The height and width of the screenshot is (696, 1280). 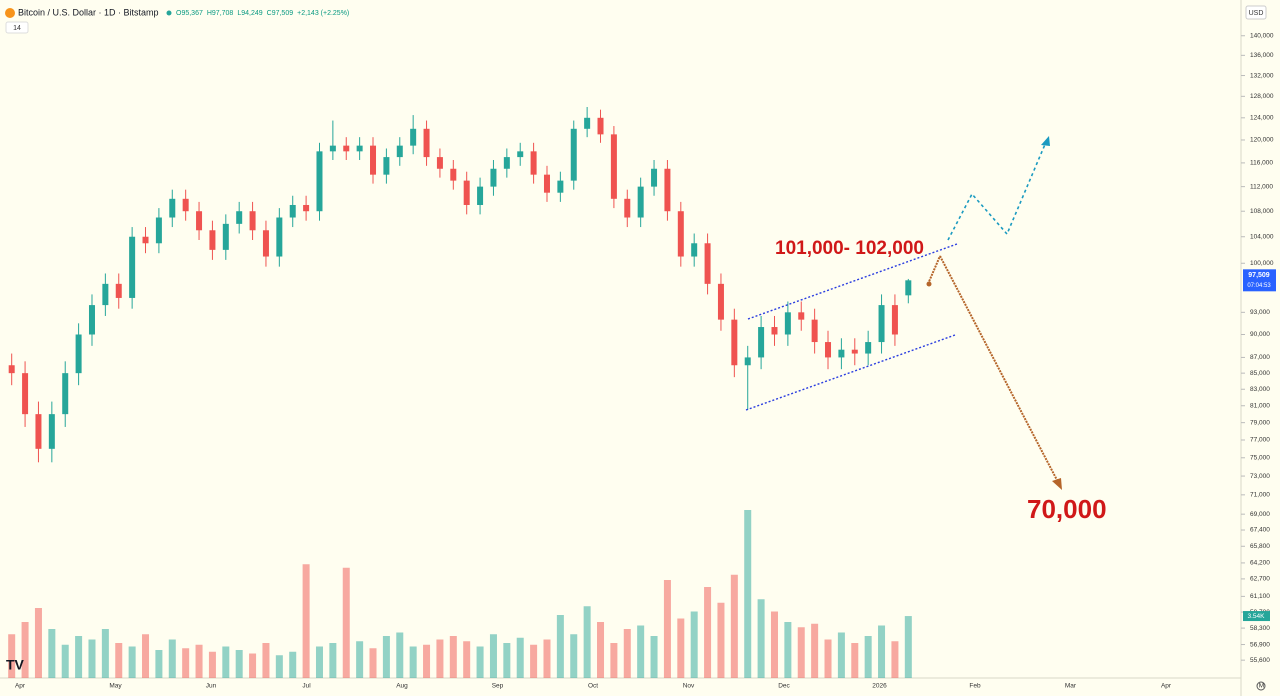 What do you see at coordinates (1057, 484) in the screenshot?
I see `bear-arrowhead` at bounding box center [1057, 484].